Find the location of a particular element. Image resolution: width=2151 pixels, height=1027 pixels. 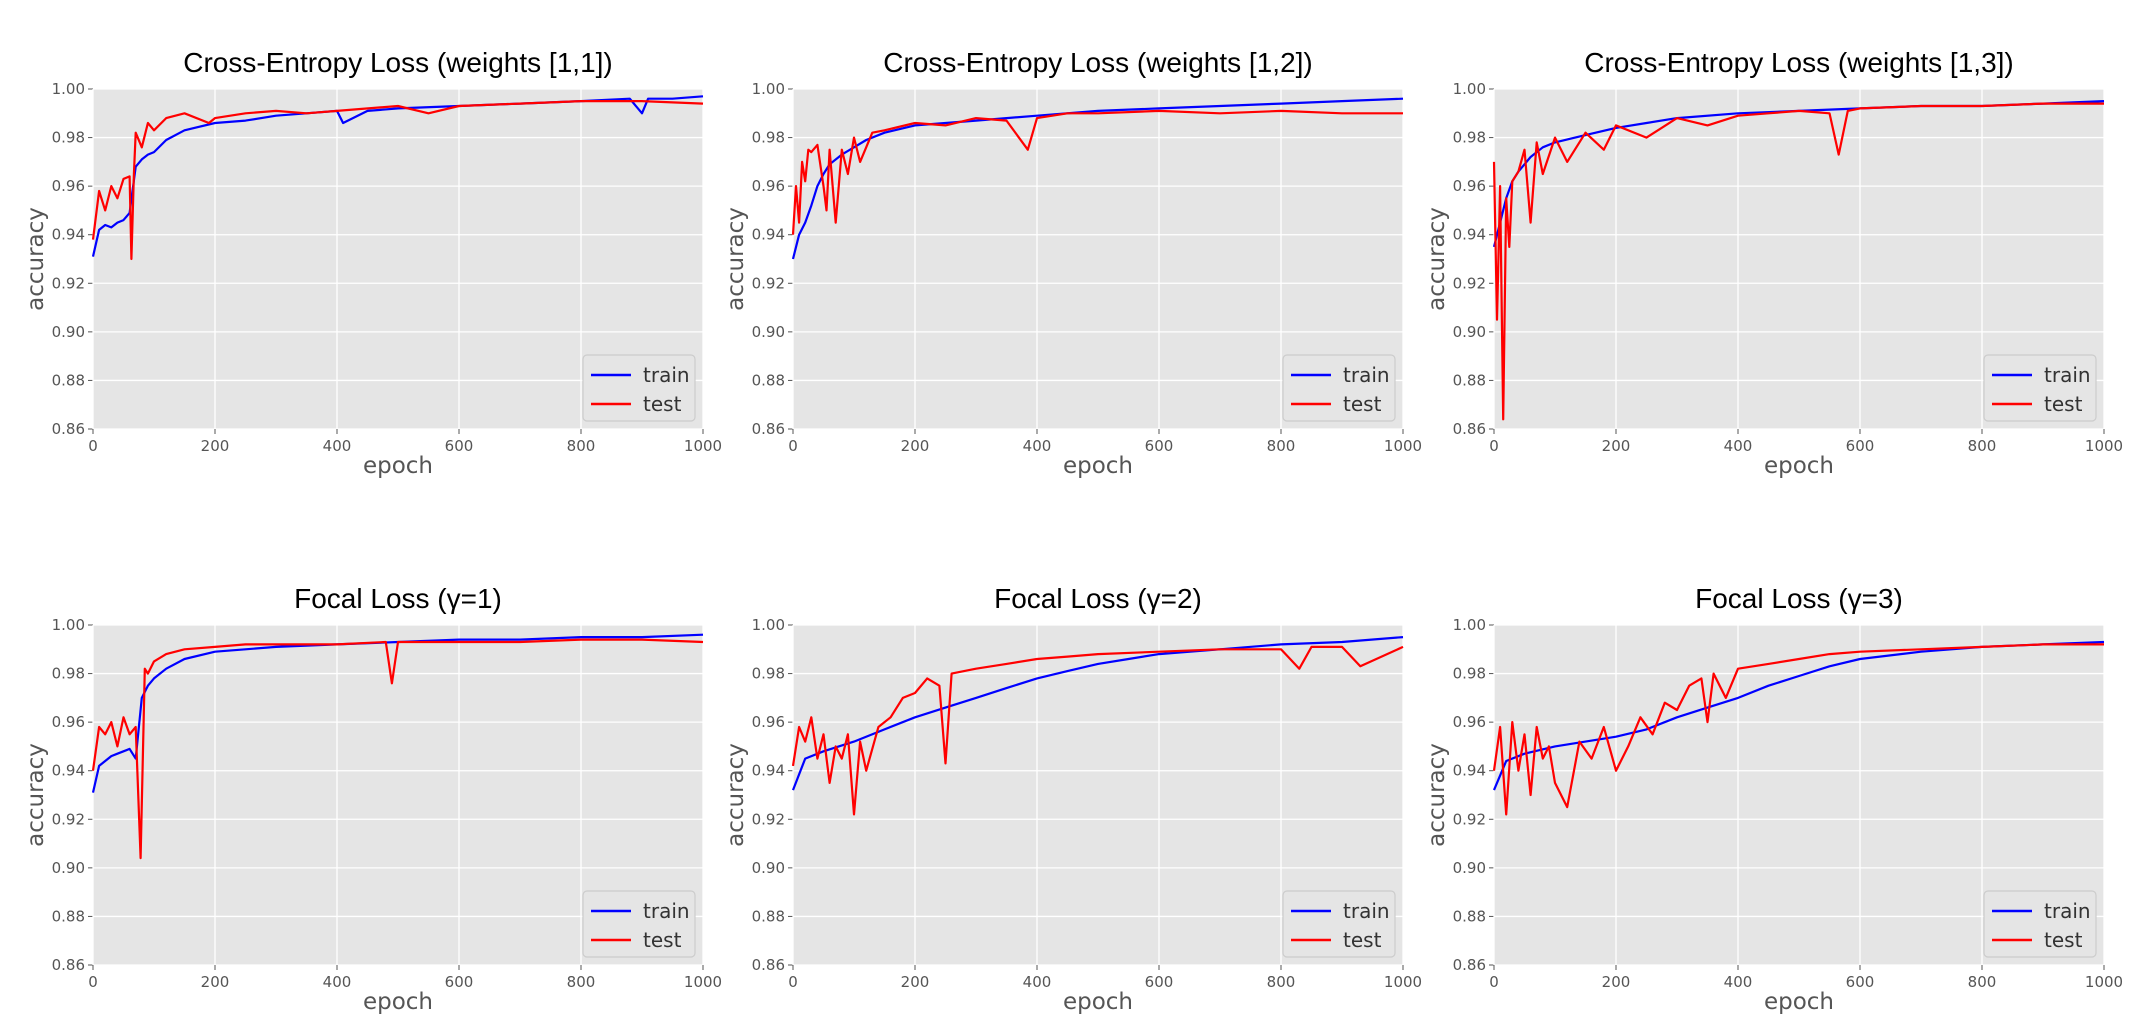

chart-title: Cross-Entropy Loss (weights [1,1]) is located at coordinates (398, 62).